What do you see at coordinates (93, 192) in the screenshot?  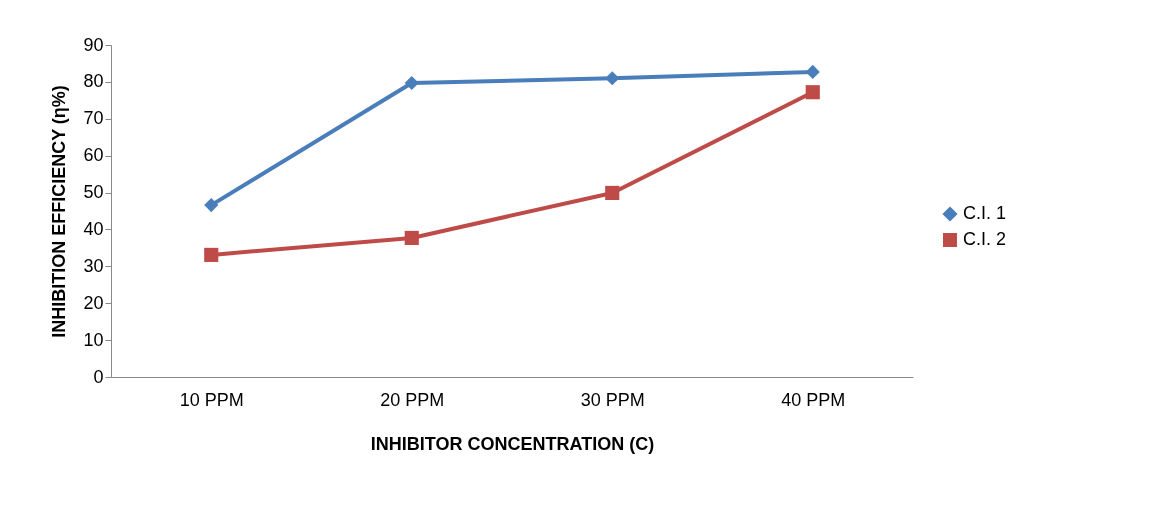 I see `y-tick-label: 50` at bounding box center [93, 192].